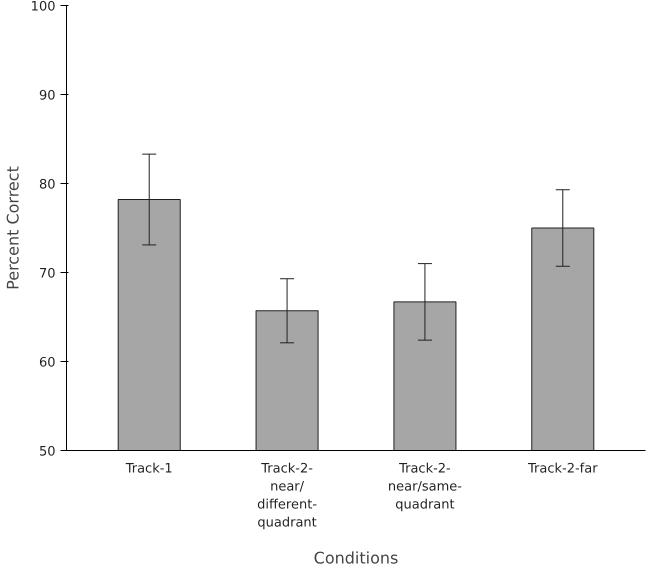 Image resolution: width=657 pixels, height=579 pixels. Describe the element at coordinates (47, 274) in the screenshot. I see `y-tick-label: 70` at that location.